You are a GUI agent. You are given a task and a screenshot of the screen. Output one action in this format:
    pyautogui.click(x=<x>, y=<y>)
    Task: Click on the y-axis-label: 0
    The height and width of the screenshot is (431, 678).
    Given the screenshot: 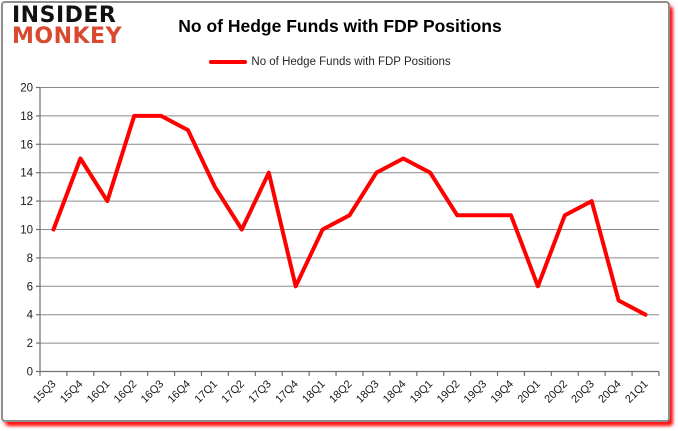 What is the action you would take?
    pyautogui.click(x=30, y=373)
    